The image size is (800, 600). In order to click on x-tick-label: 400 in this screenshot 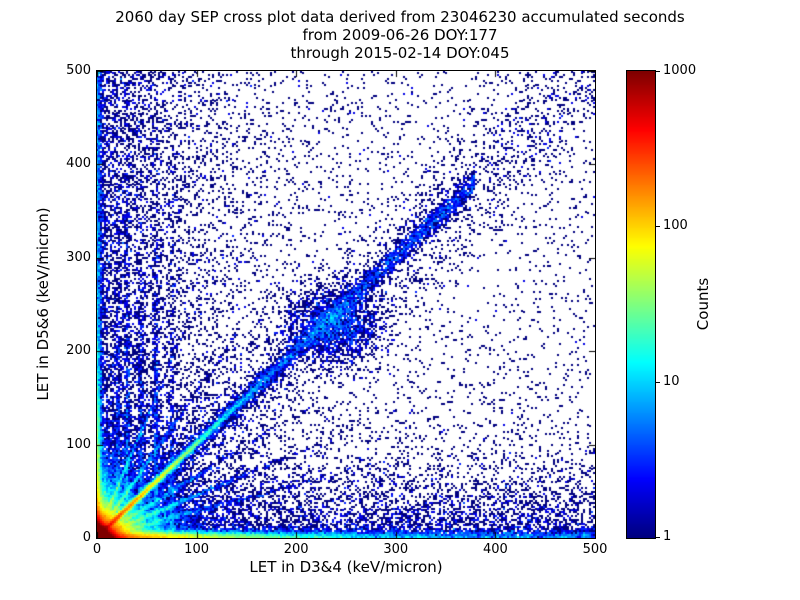, I will do `click(495, 549)`.